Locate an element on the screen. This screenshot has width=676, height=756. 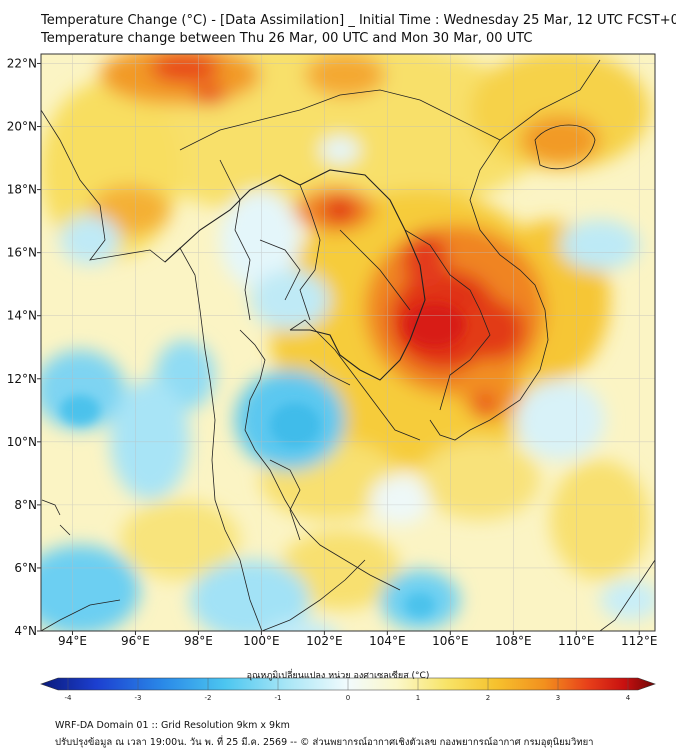
colorbar-tick-label: -3 is located at coordinates (138, 698).